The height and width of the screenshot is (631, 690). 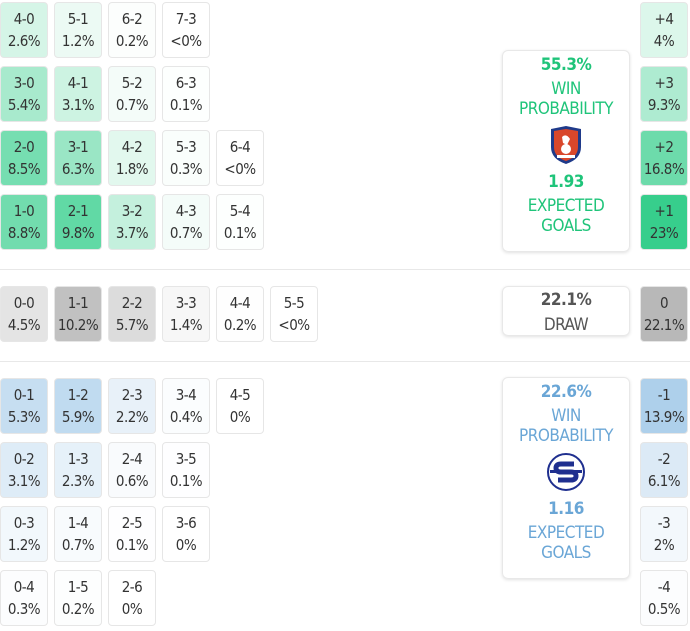 I want to click on probability-value: 2.3%, so click(x=78, y=481).